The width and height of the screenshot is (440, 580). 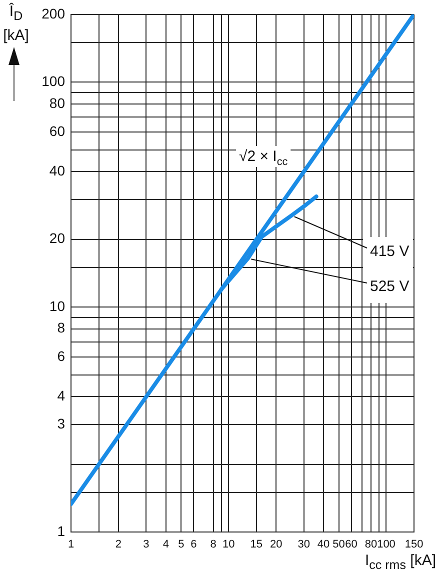 I want to click on annotation: 525 V, so click(x=390, y=286).